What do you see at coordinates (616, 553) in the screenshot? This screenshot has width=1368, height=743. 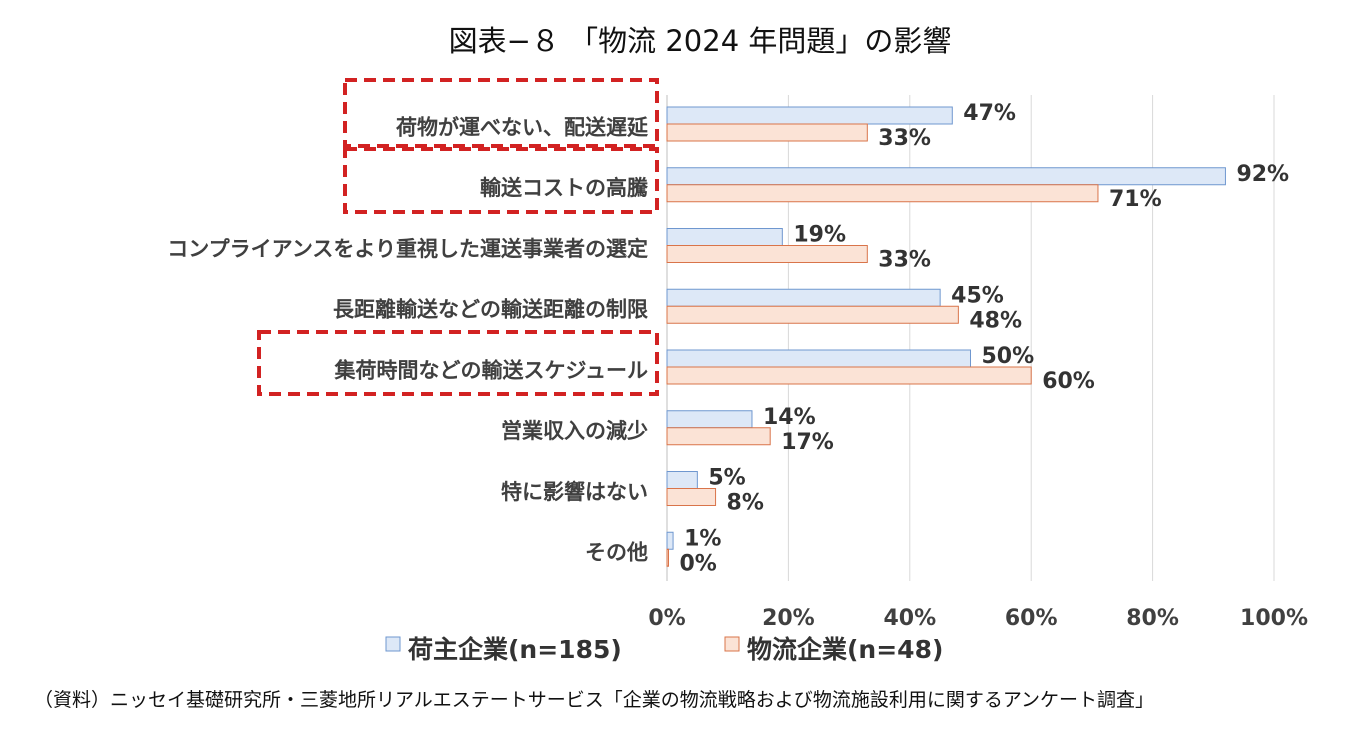 I see `category-label: その他` at bounding box center [616, 553].